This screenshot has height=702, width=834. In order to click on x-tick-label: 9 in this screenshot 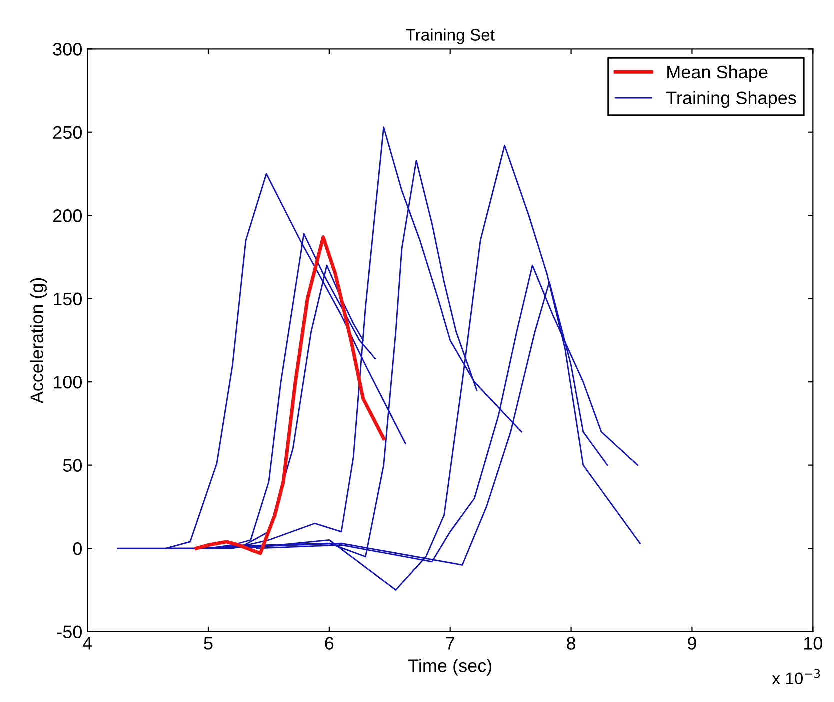, I will do `click(692, 643)`.